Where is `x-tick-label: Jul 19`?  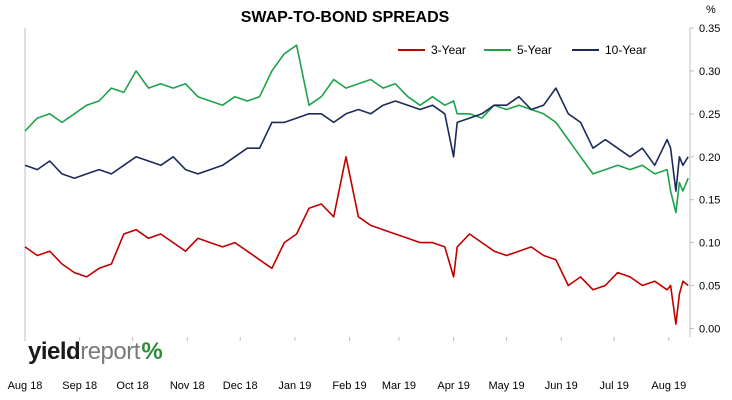
x-tick-label: Jul 19 is located at coordinates (613, 386).